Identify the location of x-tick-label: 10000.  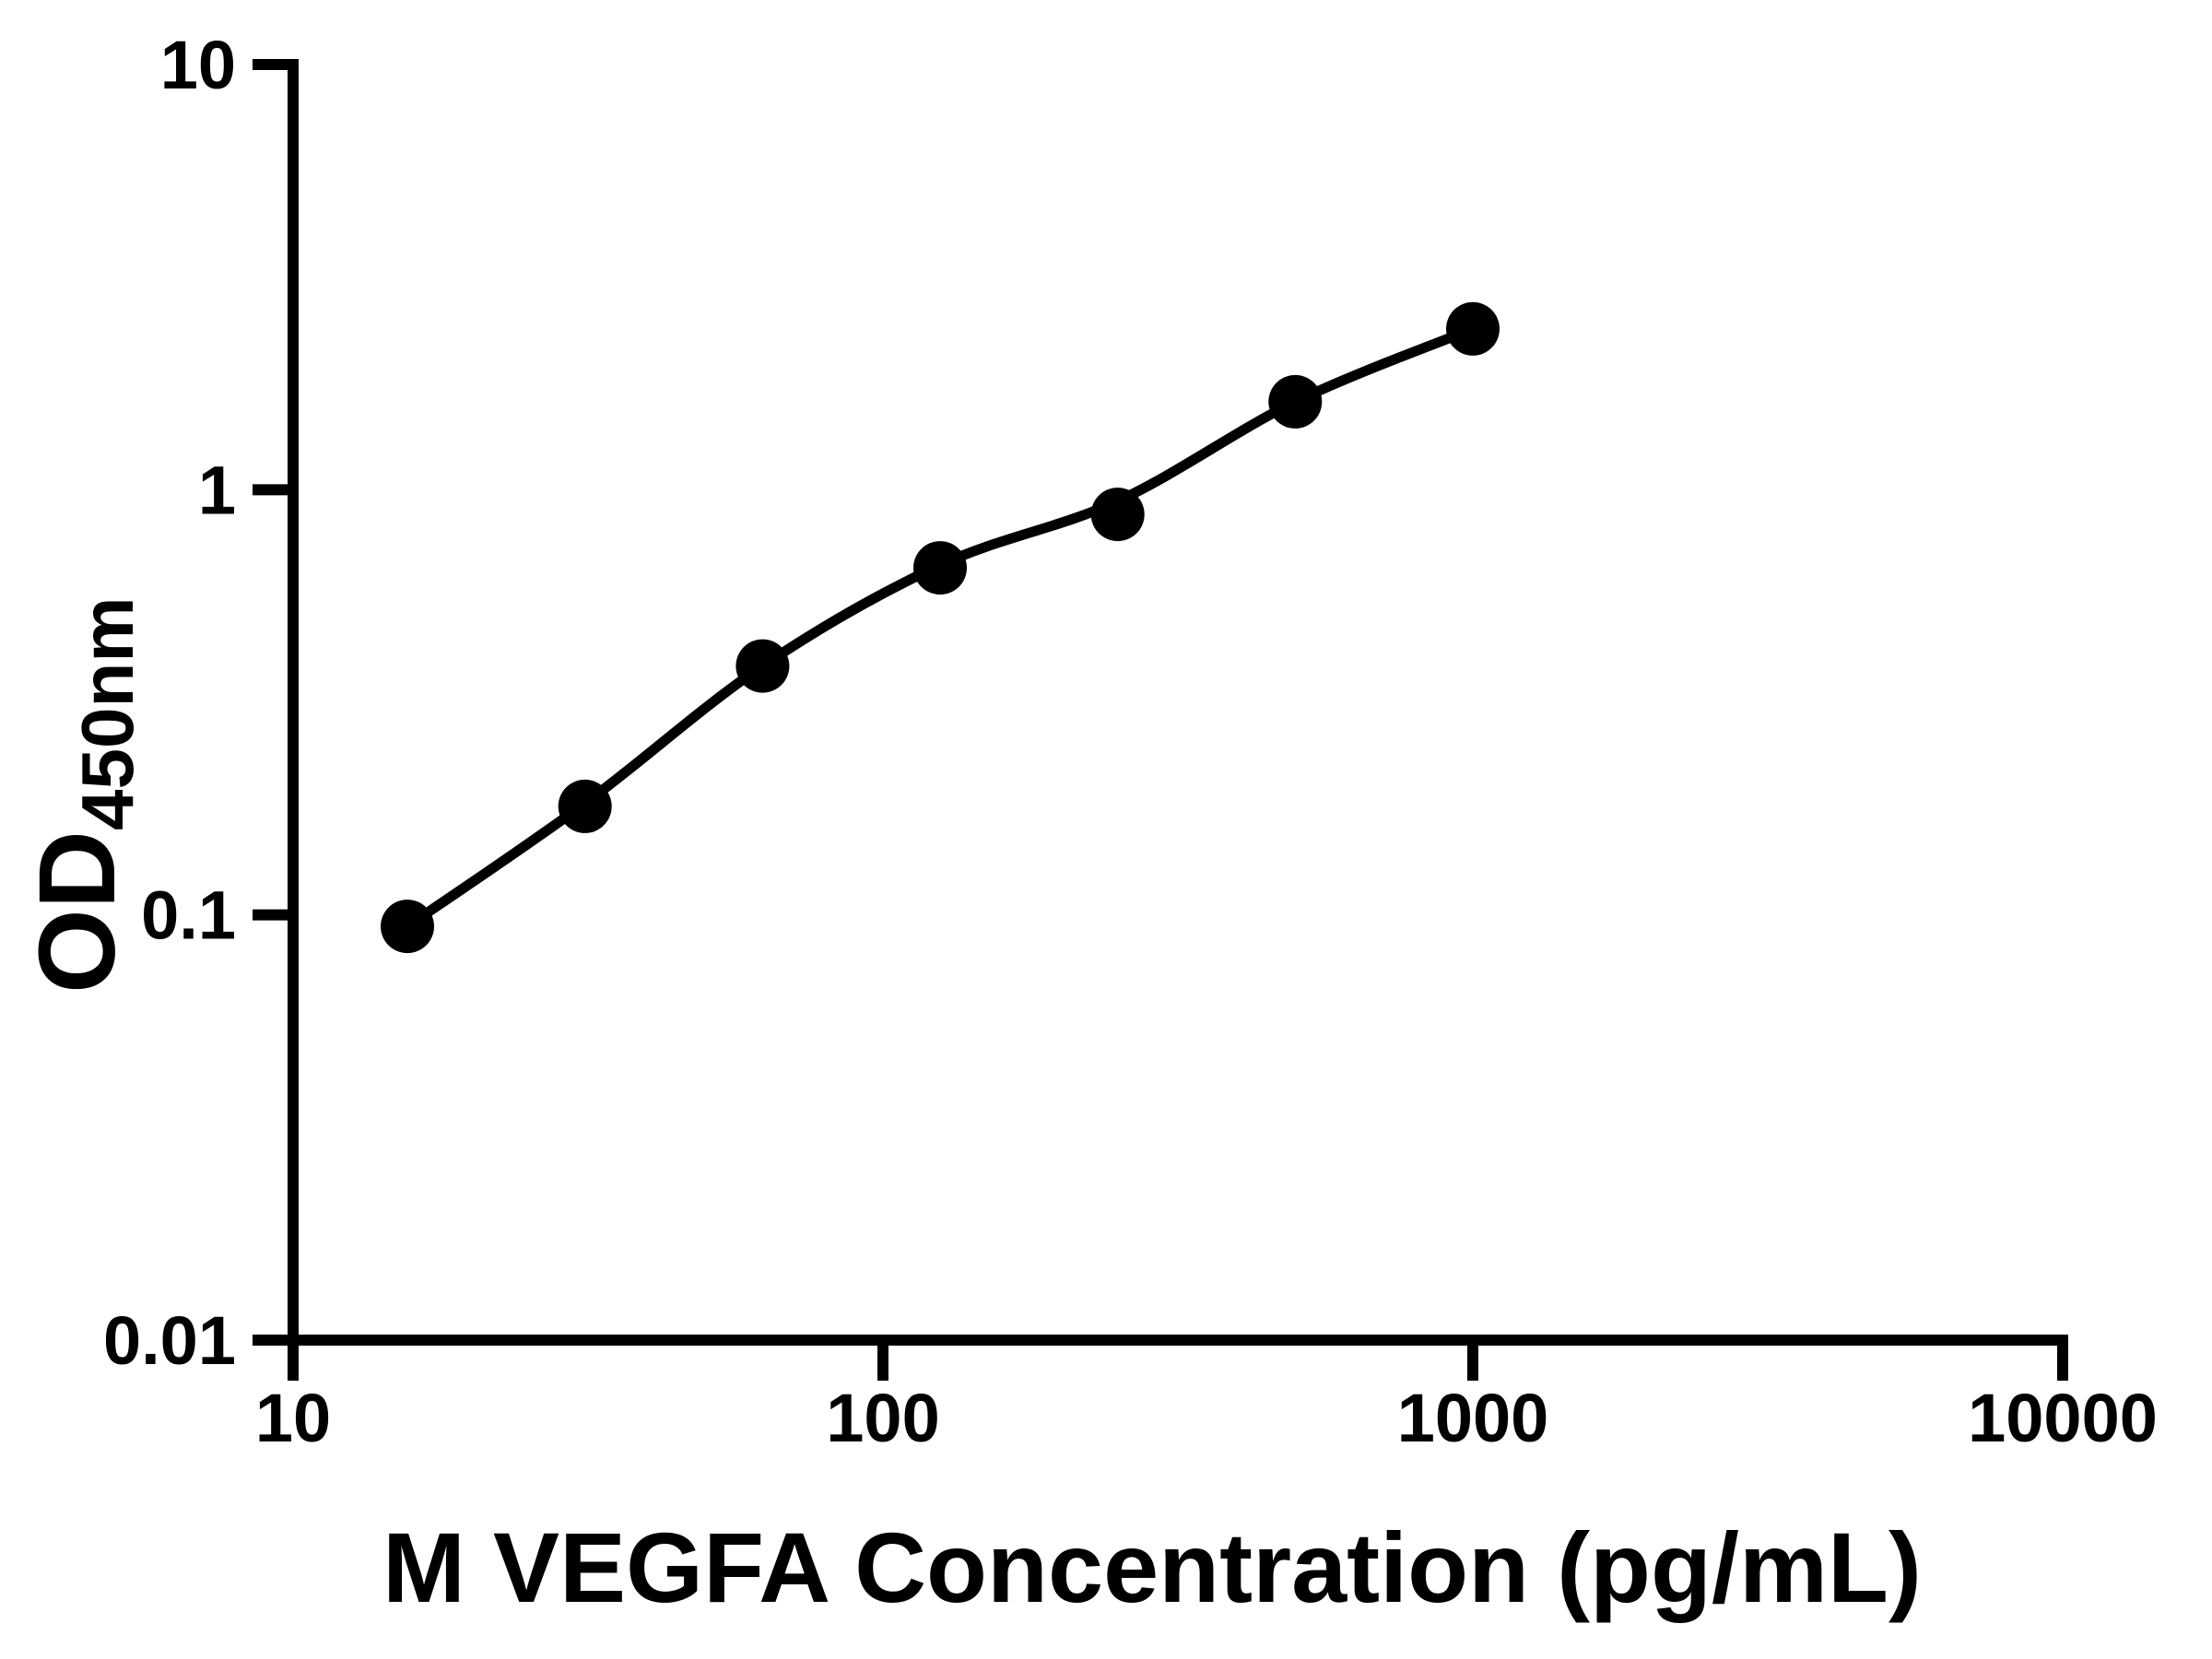
(2063, 1418).